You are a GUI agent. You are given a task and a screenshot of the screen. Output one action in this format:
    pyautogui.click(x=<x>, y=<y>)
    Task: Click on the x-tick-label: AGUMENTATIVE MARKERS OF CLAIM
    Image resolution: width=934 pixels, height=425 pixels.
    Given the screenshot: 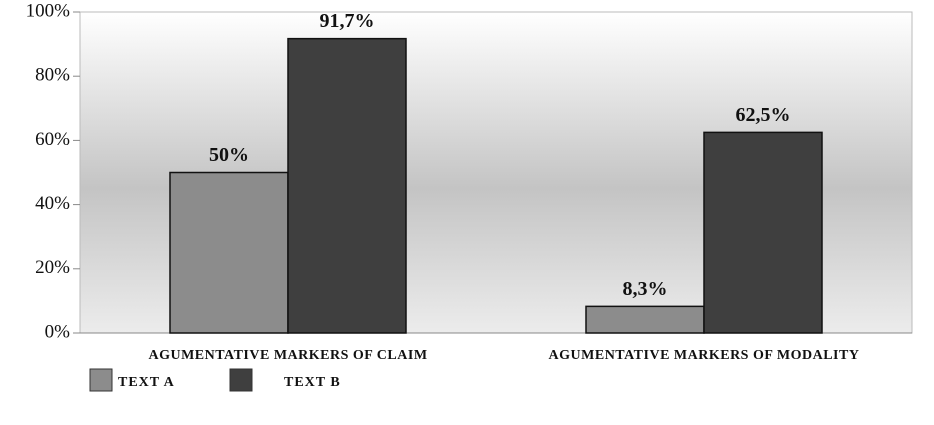 What is the action you would take?
    pyautogui.click(x=287, y=355)
    